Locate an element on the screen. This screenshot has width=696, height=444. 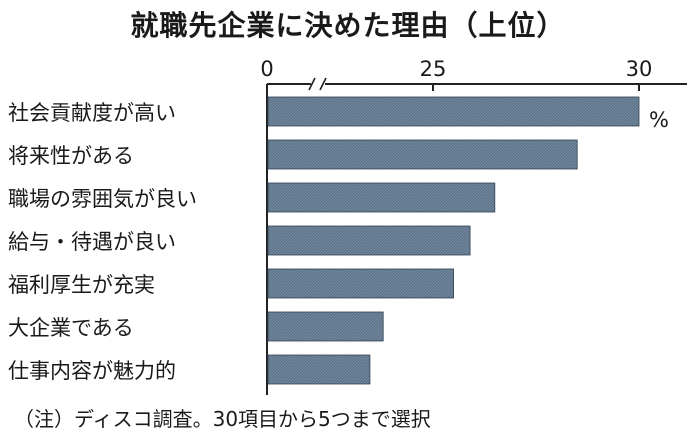
category-label: 将来性がある is located at coordinates (71, 156).